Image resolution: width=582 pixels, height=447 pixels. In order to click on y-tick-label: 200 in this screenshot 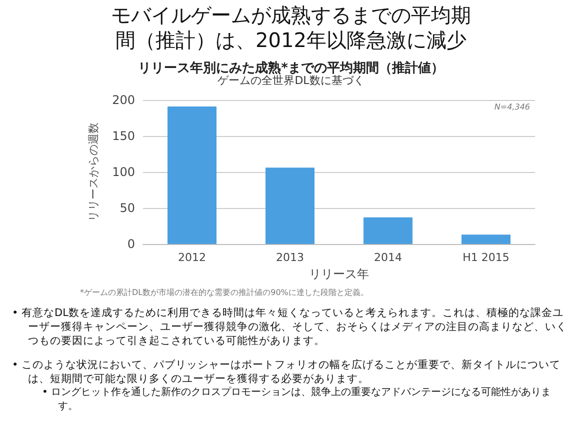, I will do `click(123, 100)`.